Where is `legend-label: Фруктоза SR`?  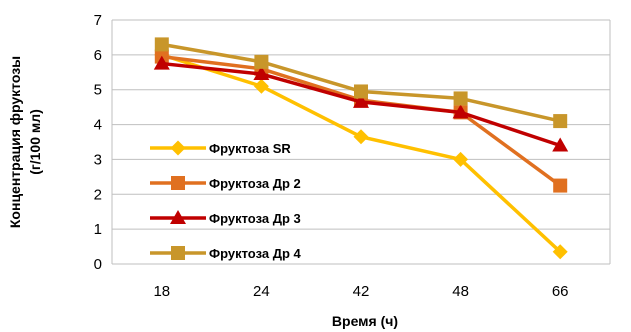
legend-label: Фруктоза SR is located at coordinates (250, 148).